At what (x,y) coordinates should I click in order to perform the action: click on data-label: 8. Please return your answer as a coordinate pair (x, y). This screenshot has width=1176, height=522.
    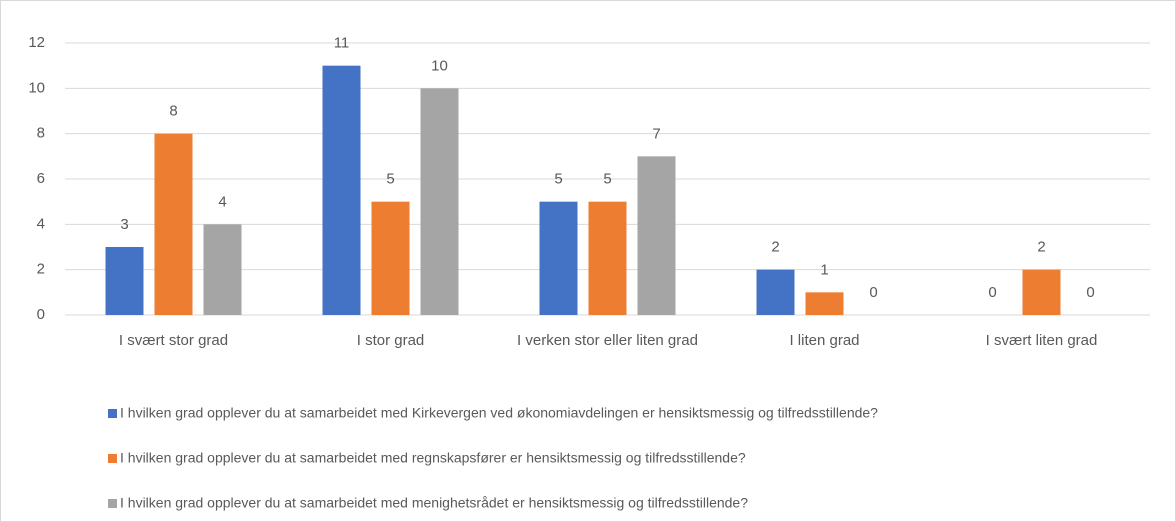
    Looking at the image, I should click on (173, 111).